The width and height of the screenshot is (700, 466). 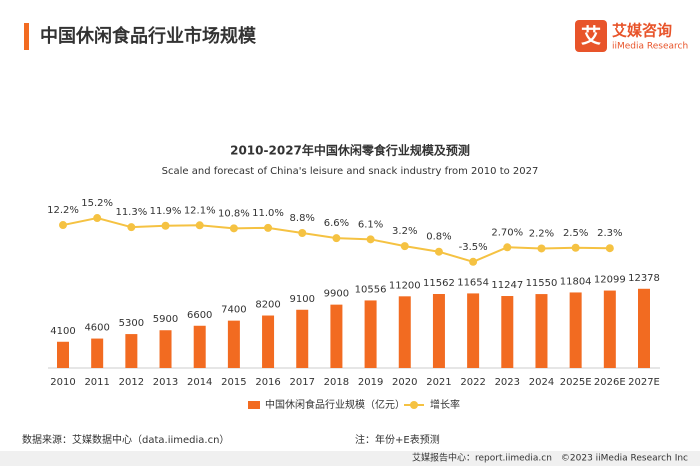 What do you see at coordinates (404, 382) in the screenshot?
I see `x-tick-label: 2020` at bounding box center [404, 382].